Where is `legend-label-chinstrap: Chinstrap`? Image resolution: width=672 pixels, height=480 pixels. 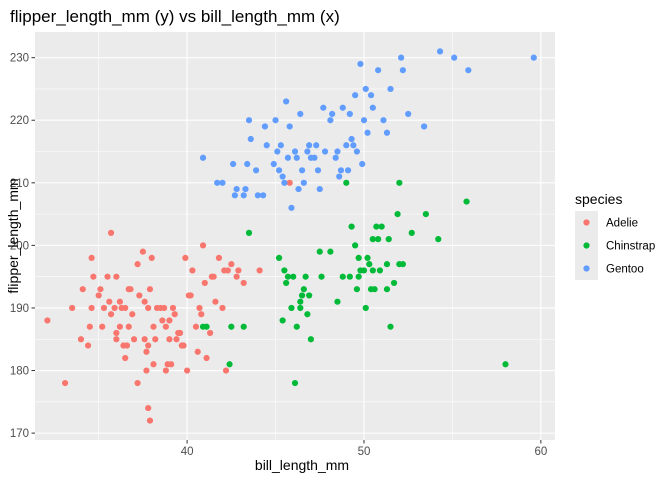 legend-label-chinstrap: Chinstrap is located at coordinates (630, 247).